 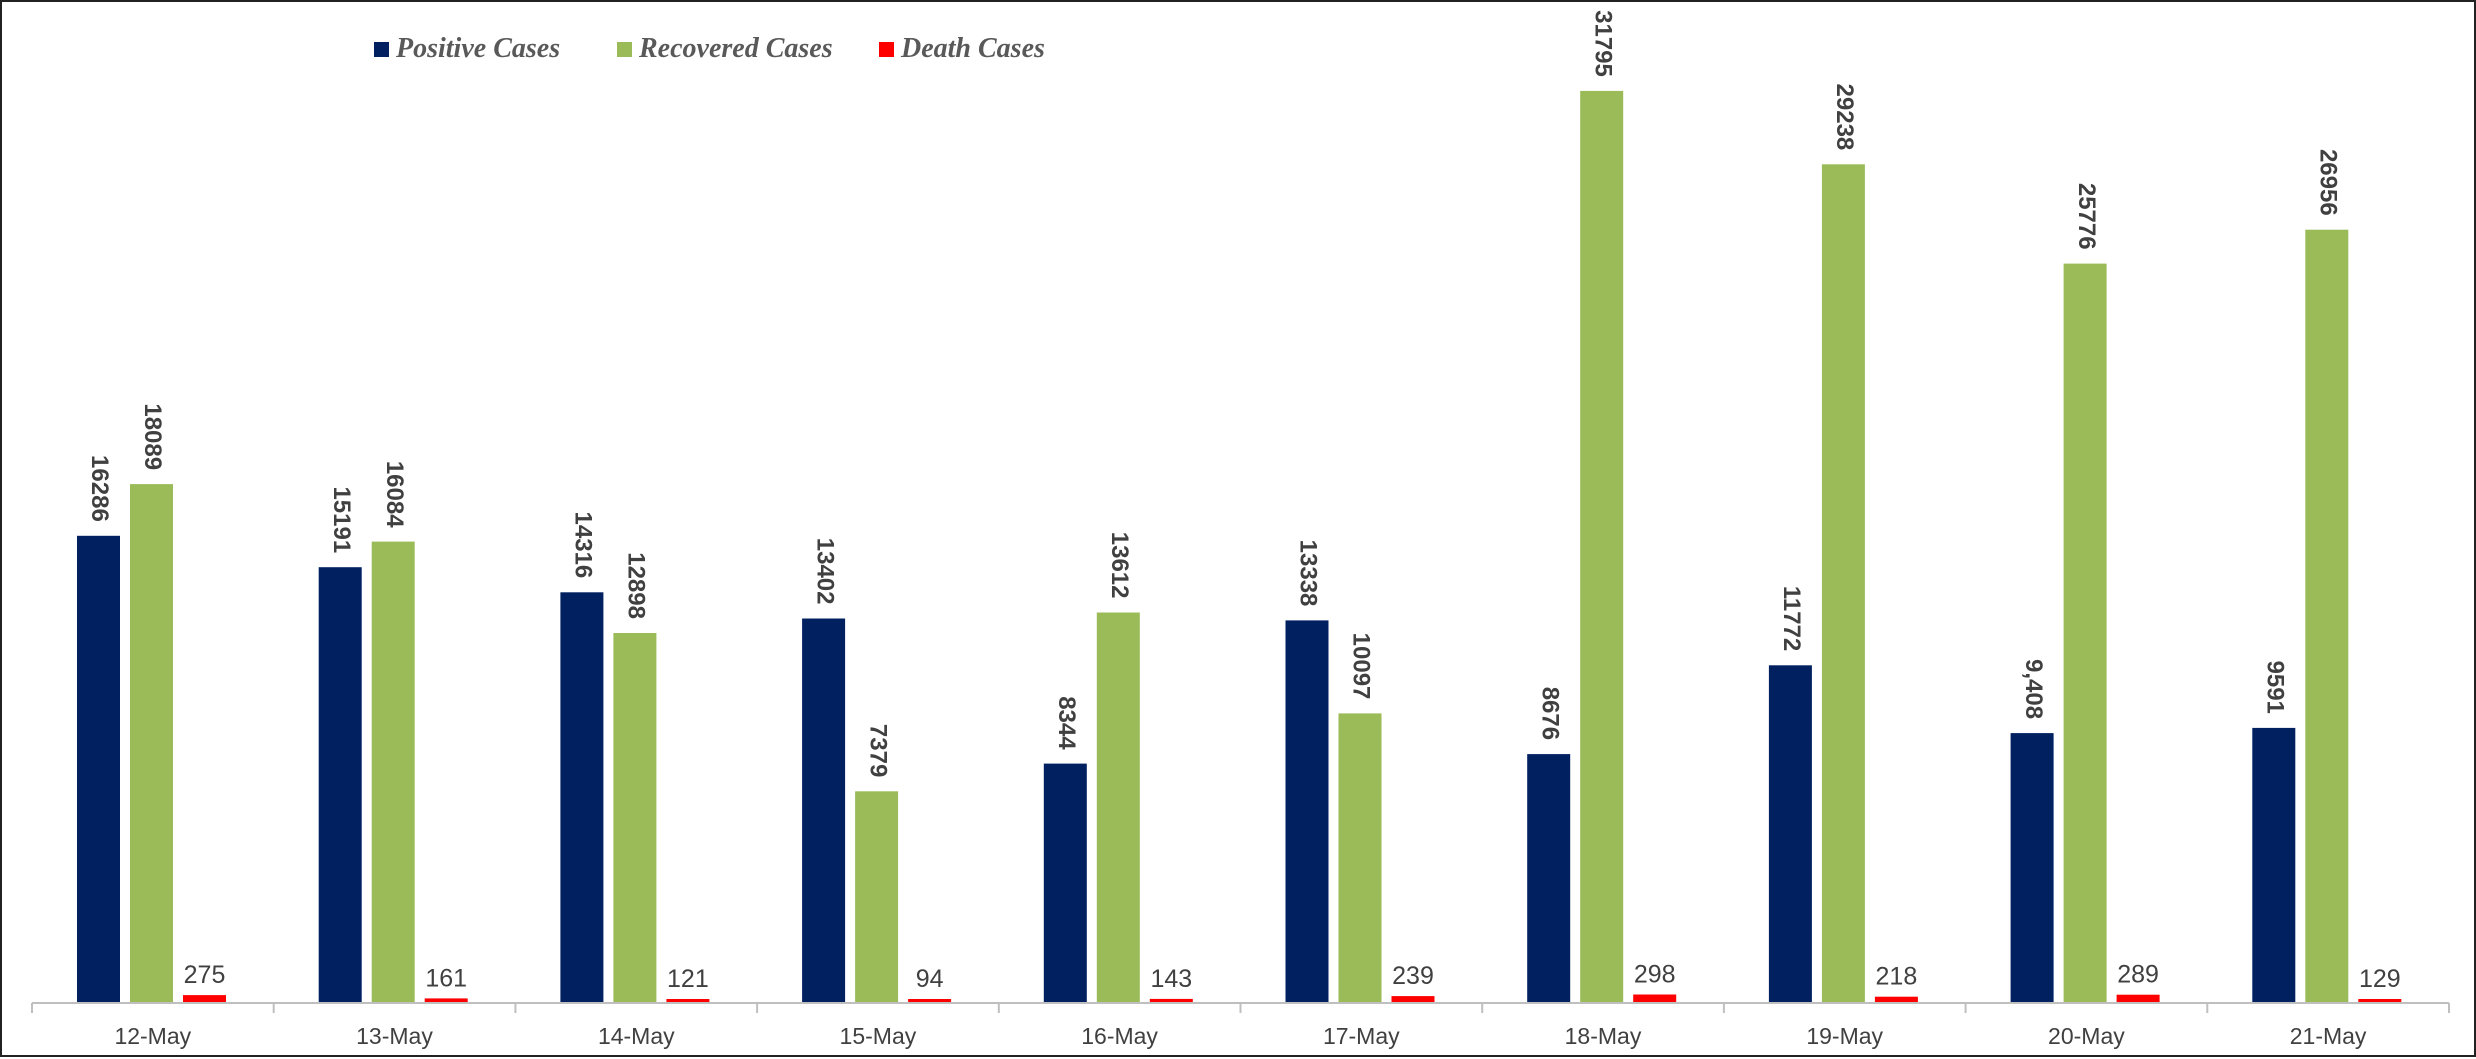 I want to click on data-label-1-2: 12898, so click(x=636, y=585).